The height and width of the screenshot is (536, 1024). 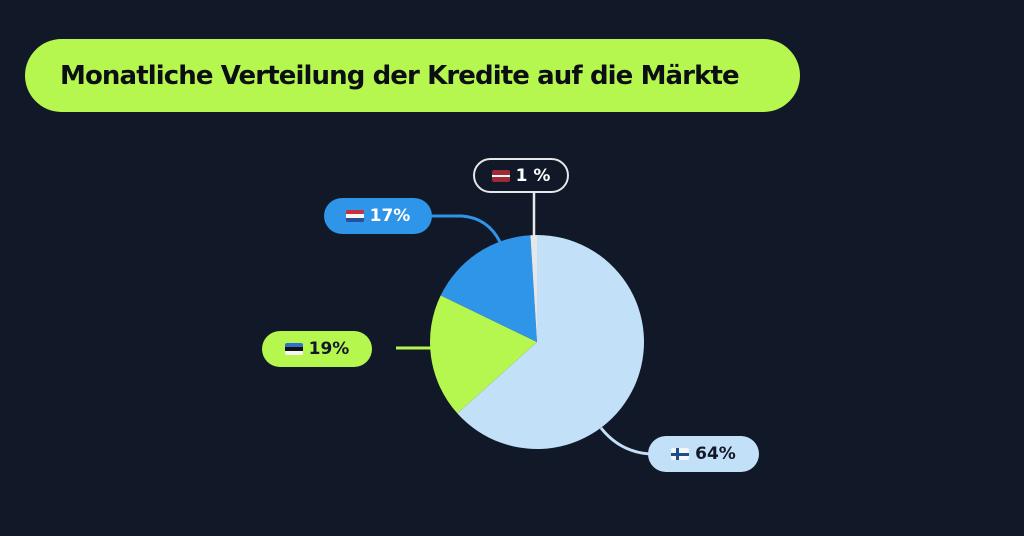 What do you see at coordinates (680, 454) in the screenshot?
I see `finland-flag-icon` at bounding box center [680, 454].